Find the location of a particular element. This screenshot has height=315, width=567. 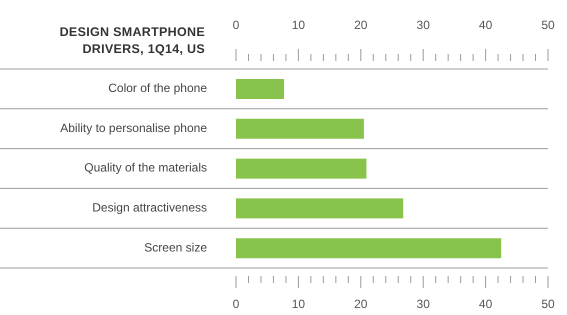

y-tick-label: Ability to personalise phone is located at coordinates (134, 127).